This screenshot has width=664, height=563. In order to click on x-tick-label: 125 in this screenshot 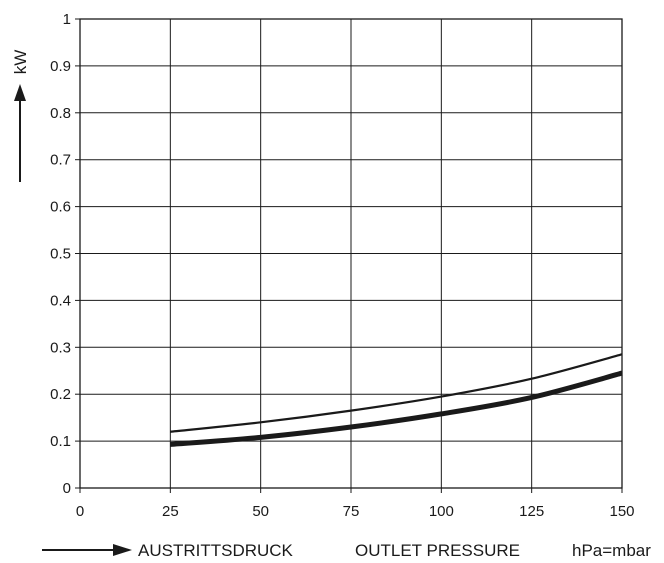, I will do `click(531, 511)`.